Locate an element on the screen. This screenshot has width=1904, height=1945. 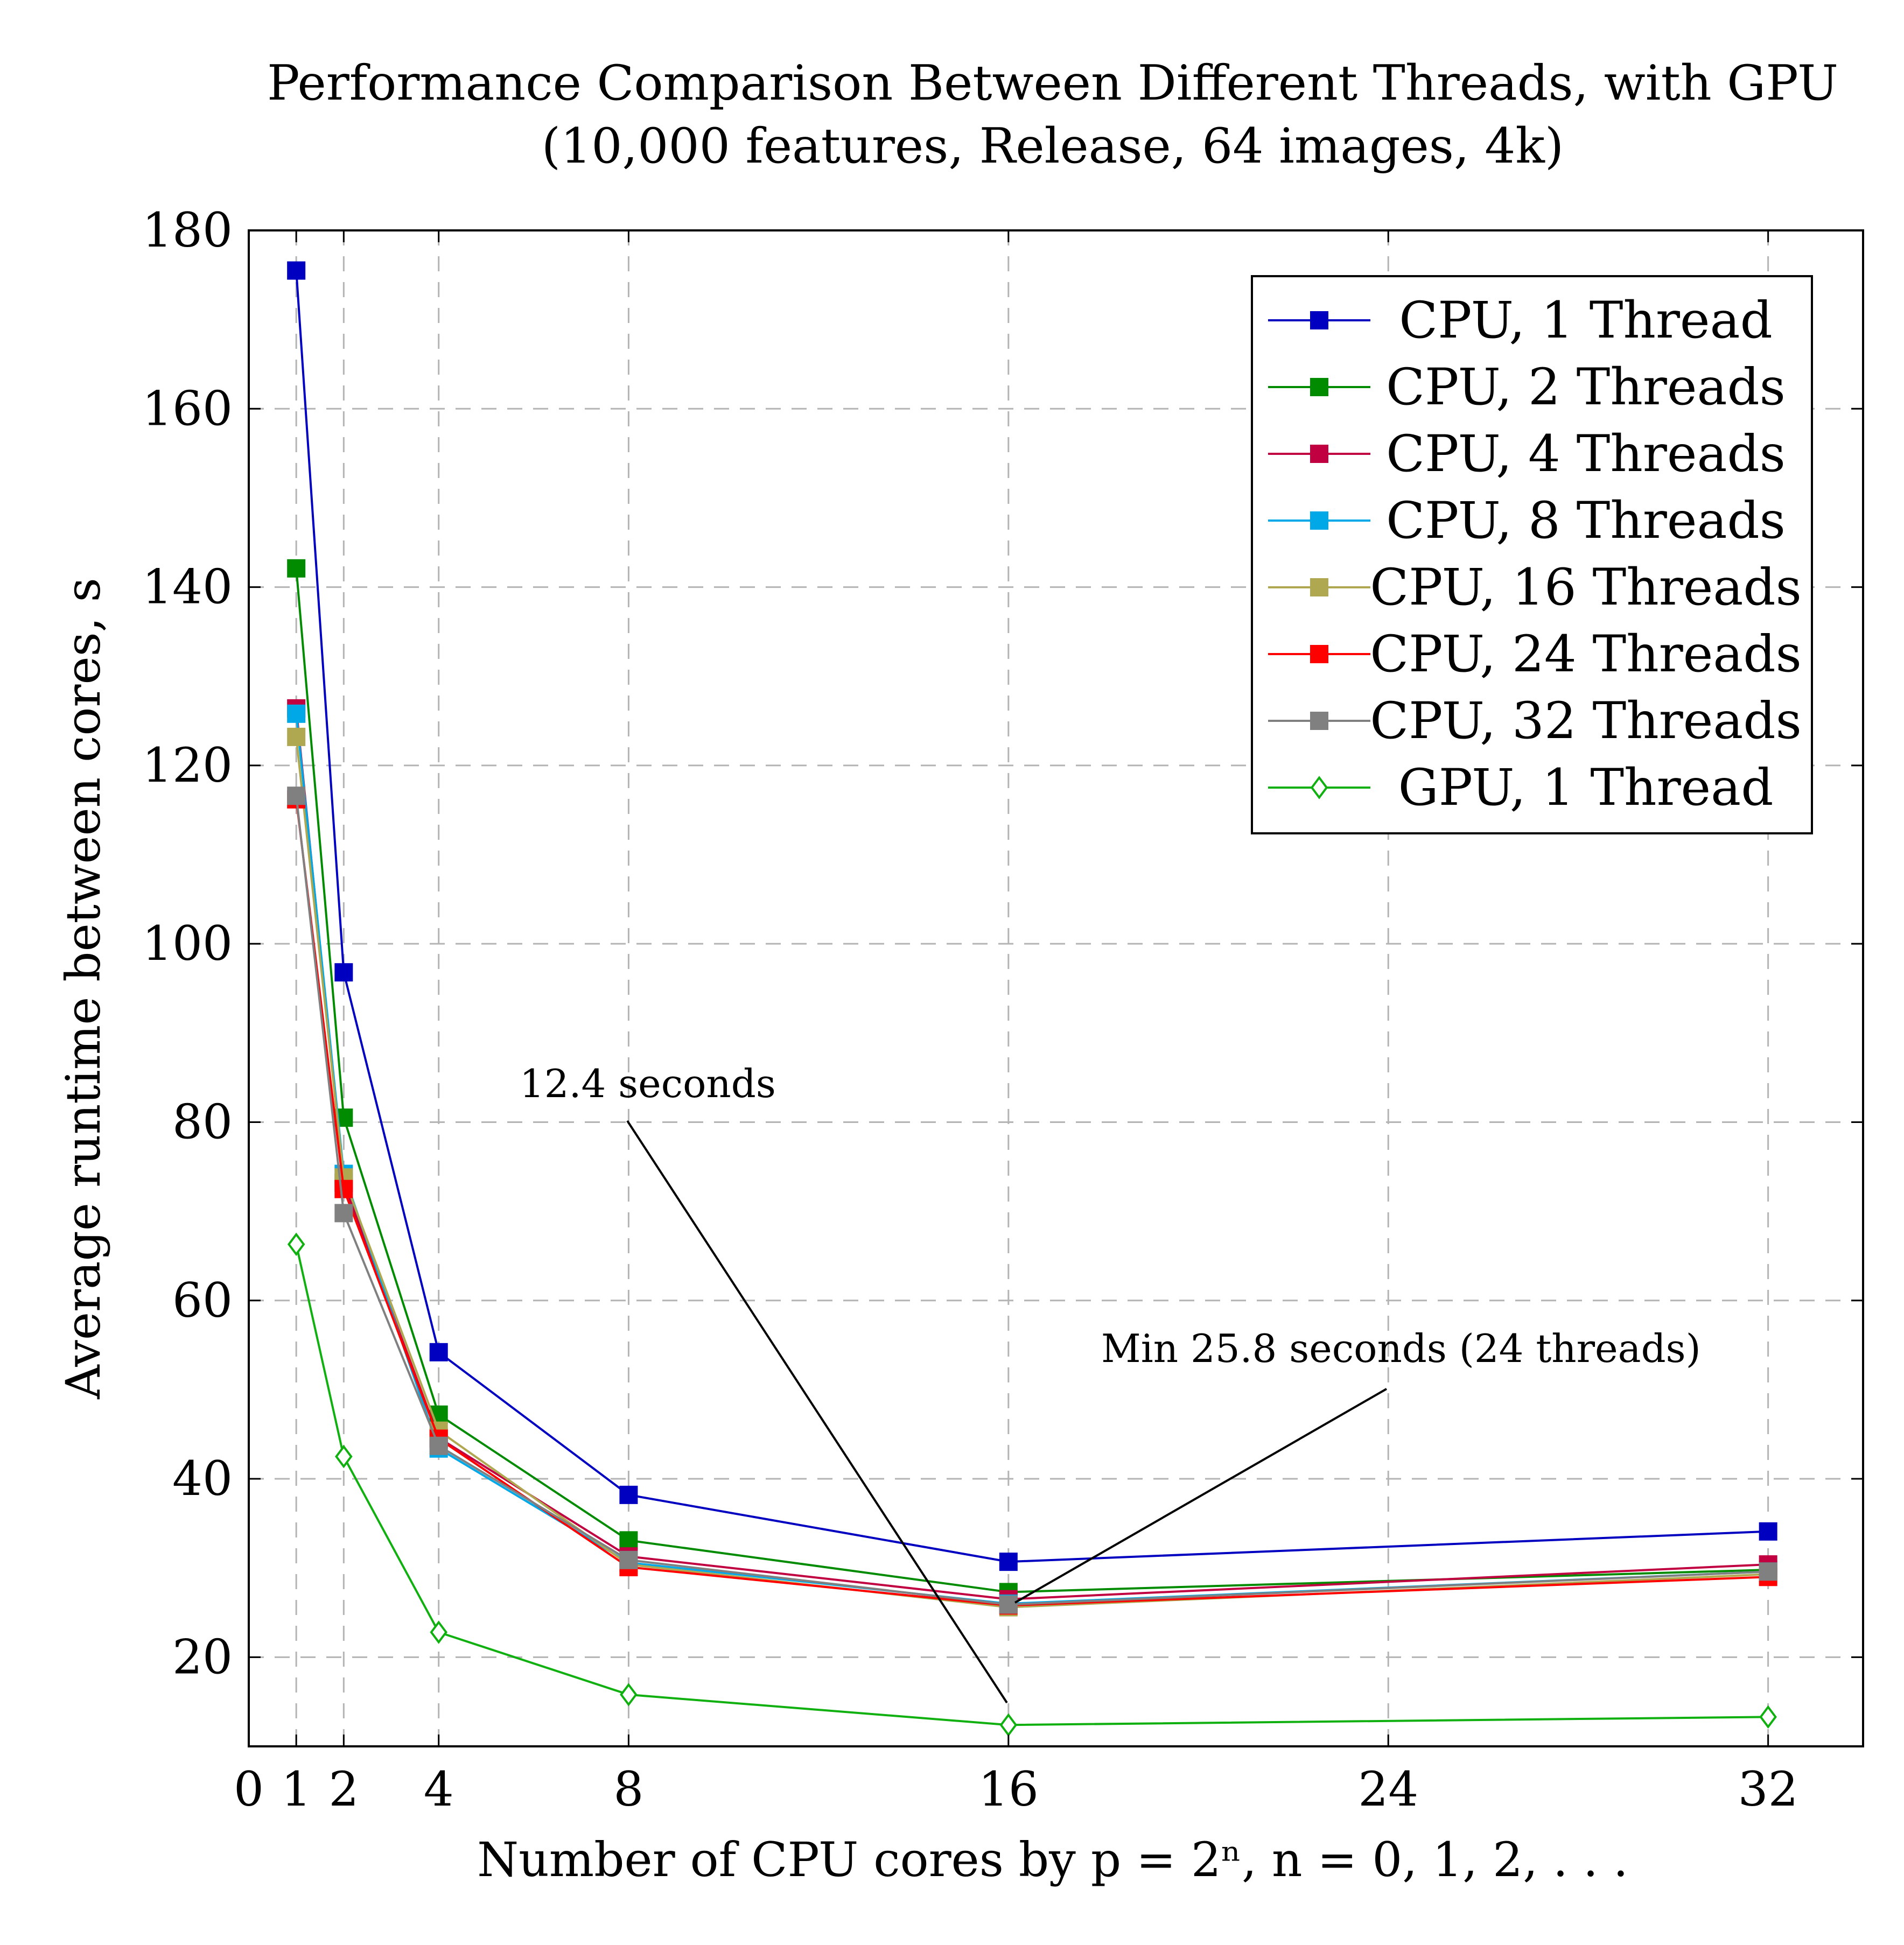
y-axis-label: Average runtime between cores, s is located at coordinates (83, 989).